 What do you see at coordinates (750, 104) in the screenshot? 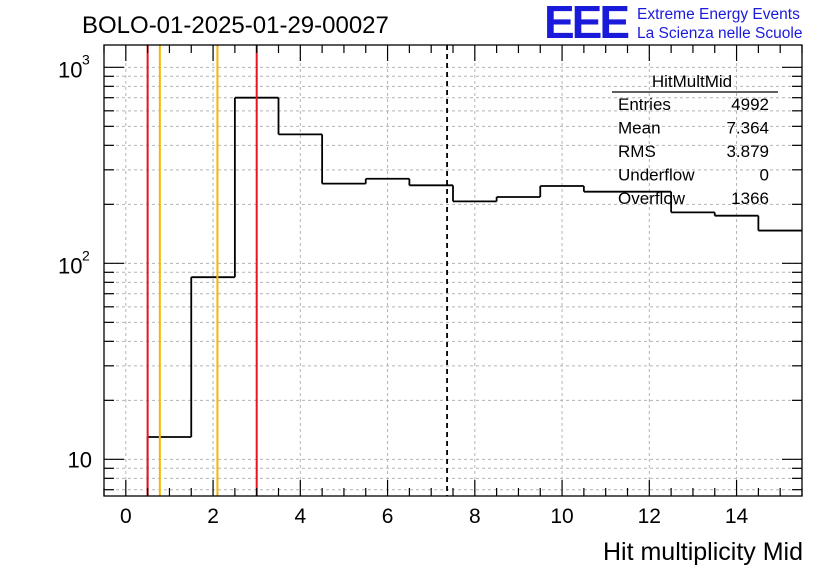
I see `stats-row-value: 4992` at bounding box center [750, 104].